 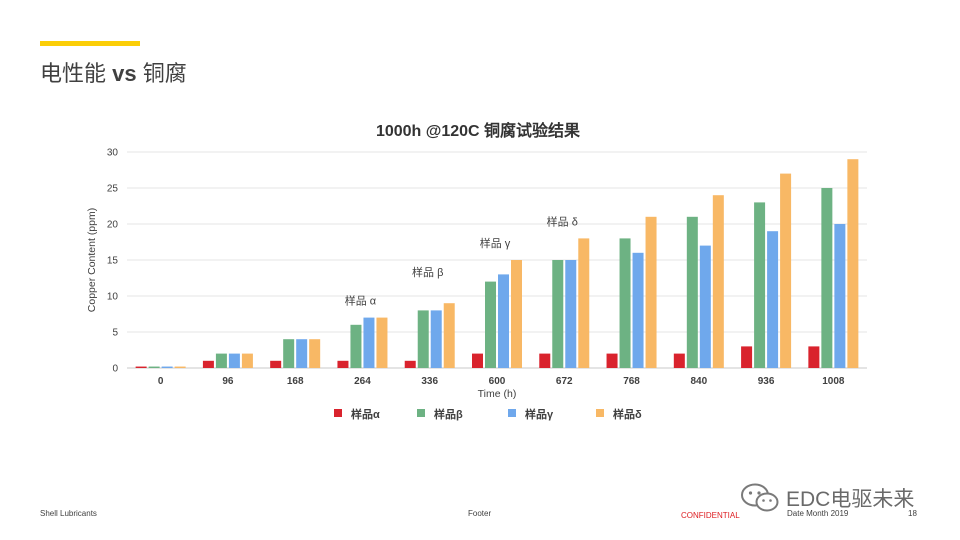 What do you see at coordinates (698, 381) in the screenshot?
I see `x-tick-label: 840` at bounding box center [698, 381].